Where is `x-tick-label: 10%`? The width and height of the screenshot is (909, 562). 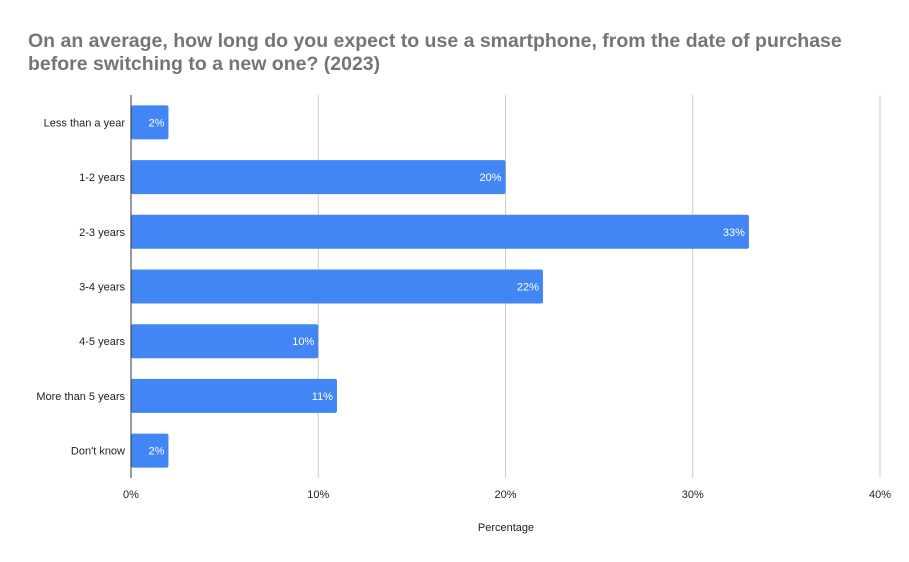
x-tick-label: 10% is located at coordinates (318, 495).